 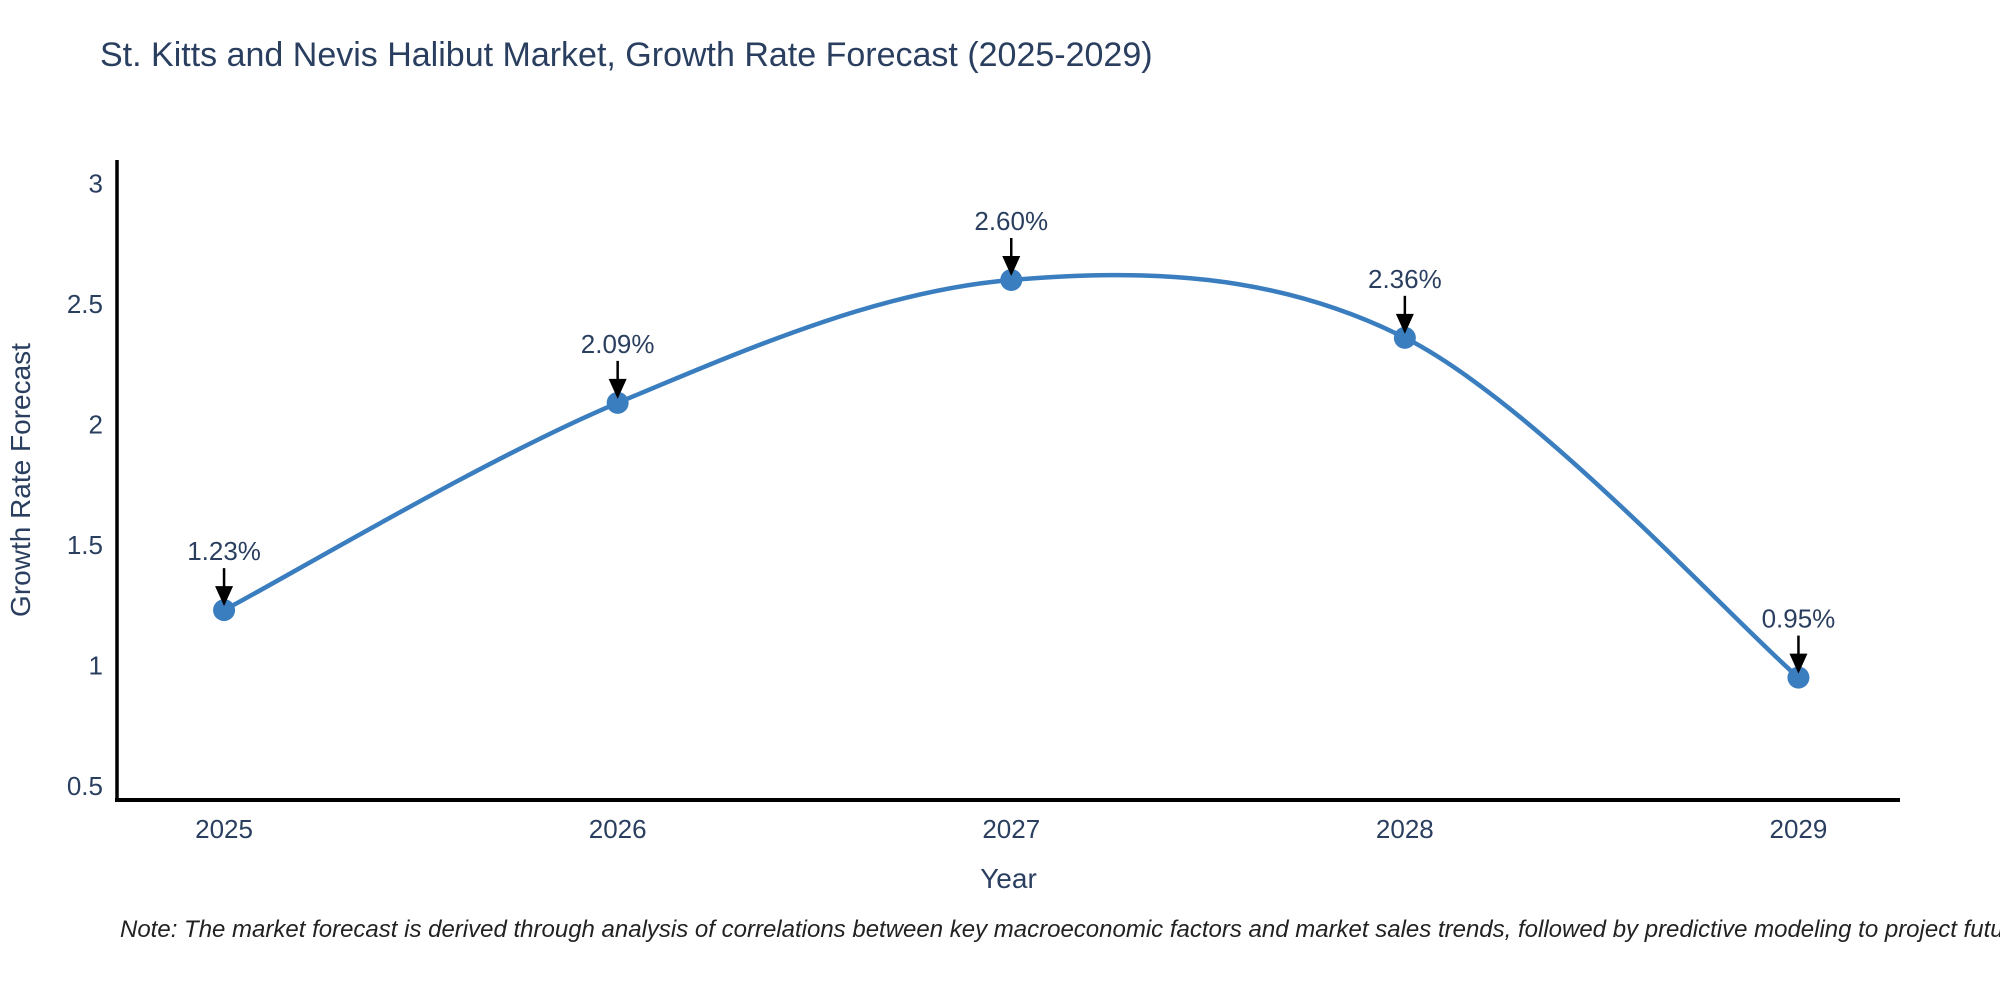 I want to click on y-tick-label: 1, so click(x=96, y=666).